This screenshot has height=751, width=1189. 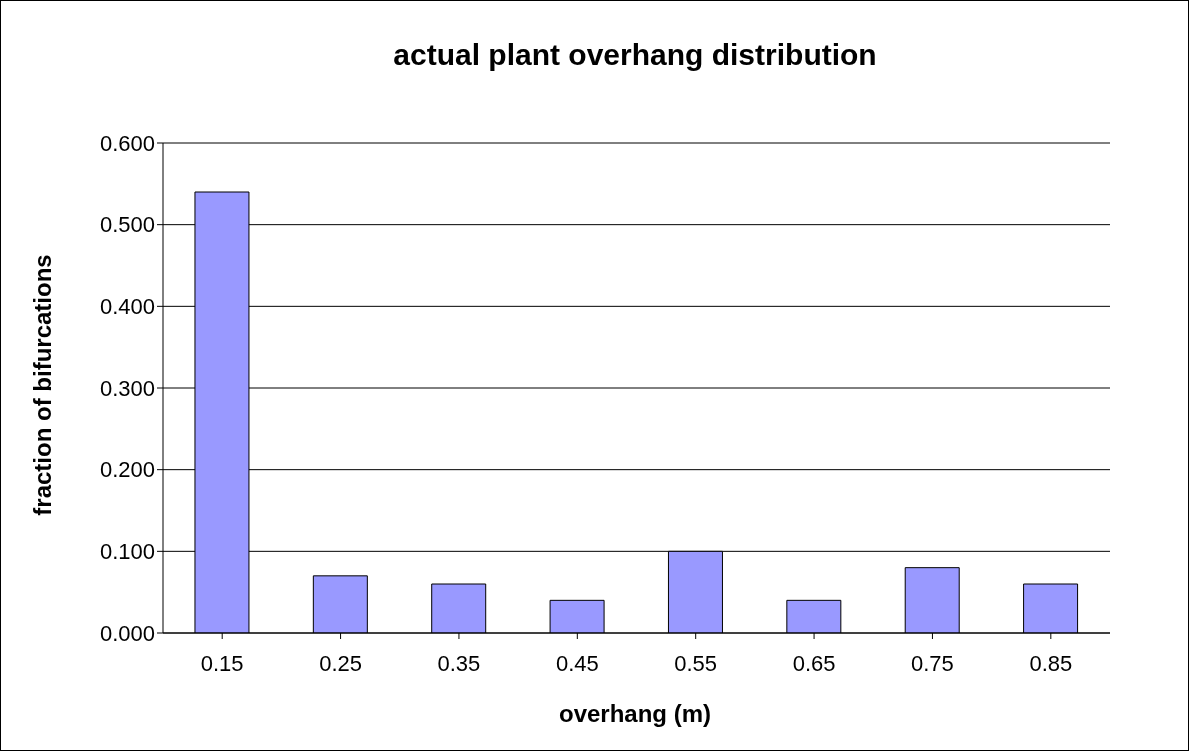 What do you see at coordinates (635, 55) in the screenshot?
I see `chart-title: actual plant overhang distribution` at bounding box center [635, 55].